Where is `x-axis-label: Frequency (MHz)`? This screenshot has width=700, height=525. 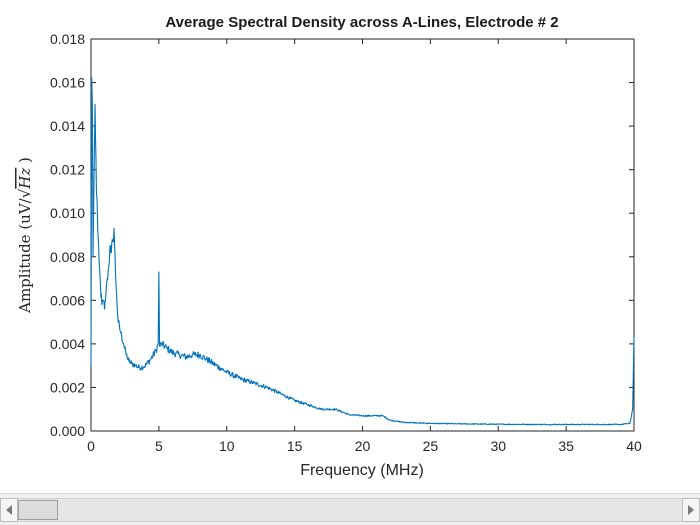 x-axis-label: Frequency (MHz) is located at coordinates (362, 470).